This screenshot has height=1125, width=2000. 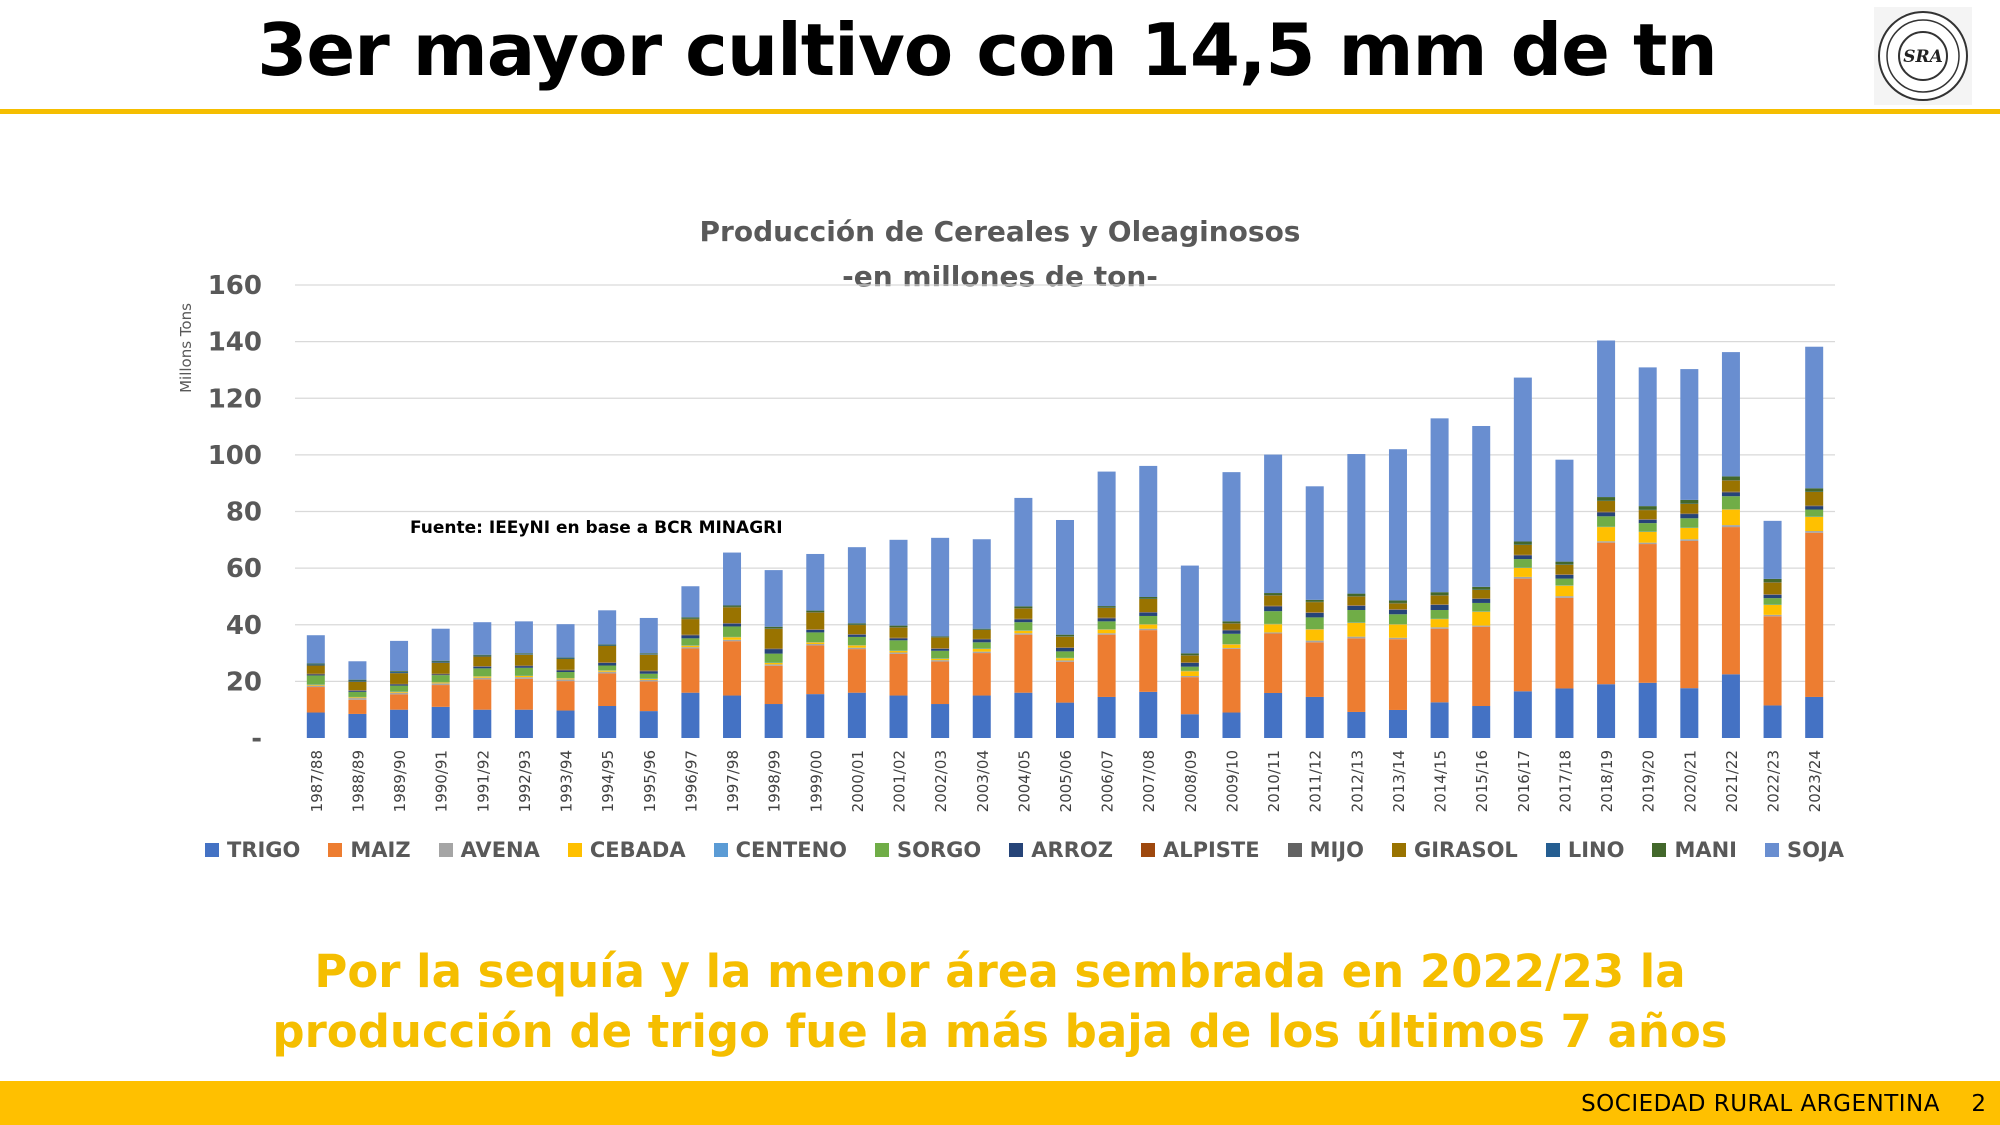 What do you see at coordinates (244, 513) in the screenshot?
I see `y-tick-label: 80` at bounding box center [244, 513].